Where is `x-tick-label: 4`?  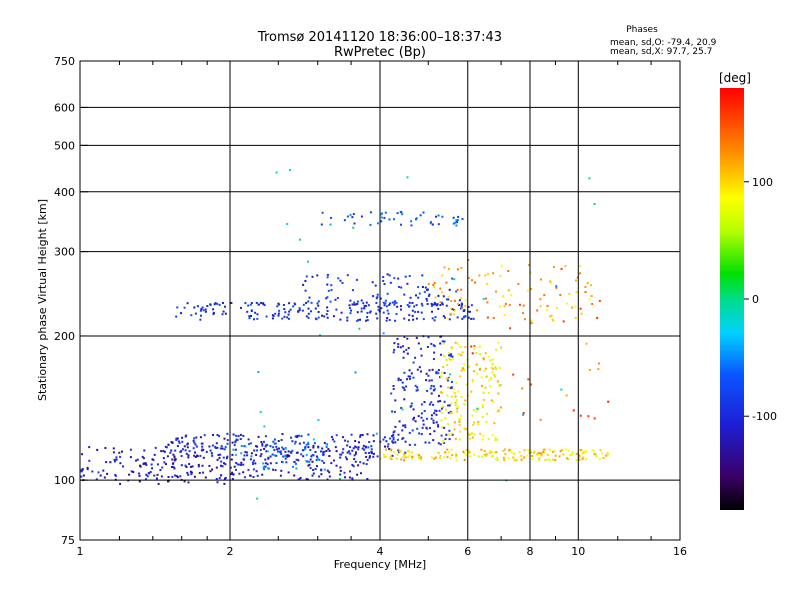
x-tick-label: 4 is located at coordinates (380, 551).